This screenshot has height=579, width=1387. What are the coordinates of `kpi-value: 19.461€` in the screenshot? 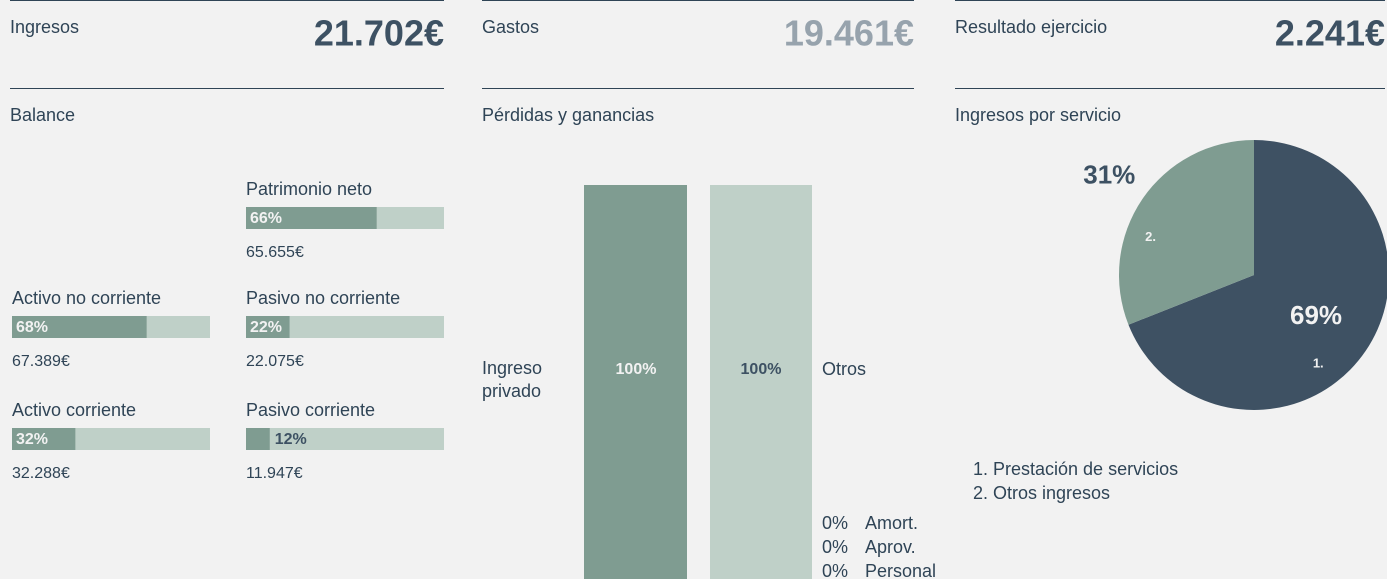 It's located at (849, 33).